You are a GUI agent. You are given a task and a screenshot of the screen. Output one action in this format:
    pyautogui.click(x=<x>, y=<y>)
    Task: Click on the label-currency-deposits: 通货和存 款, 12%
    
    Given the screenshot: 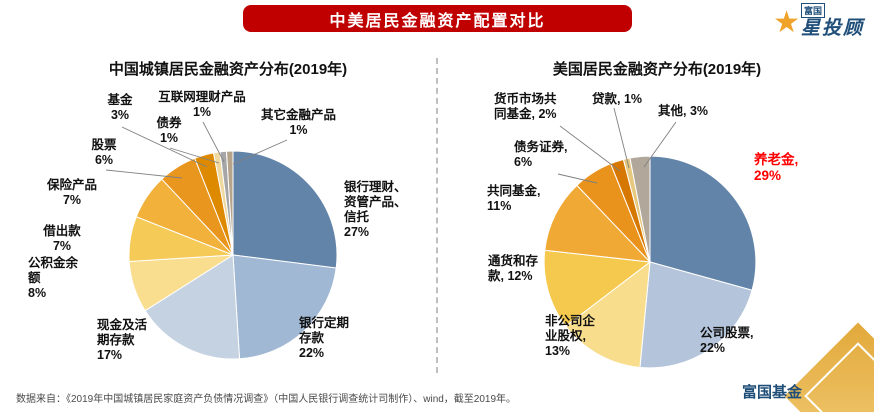 What is the action you would take?
    pyautogui.click(x=513, y=268)
    